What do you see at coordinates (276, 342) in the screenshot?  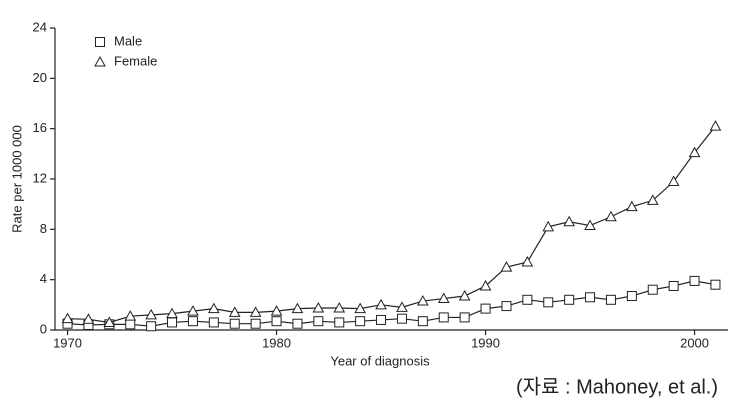 I see `x-tick-label: 1980` at bounding box center [276, 342].